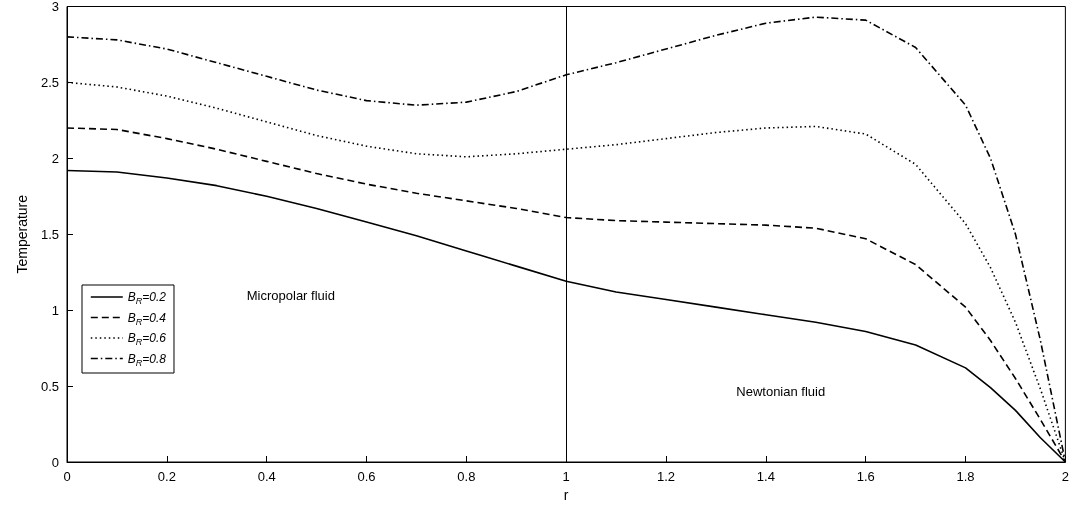  I want to click on y-tick-label: 2.5, so click(49, 82).